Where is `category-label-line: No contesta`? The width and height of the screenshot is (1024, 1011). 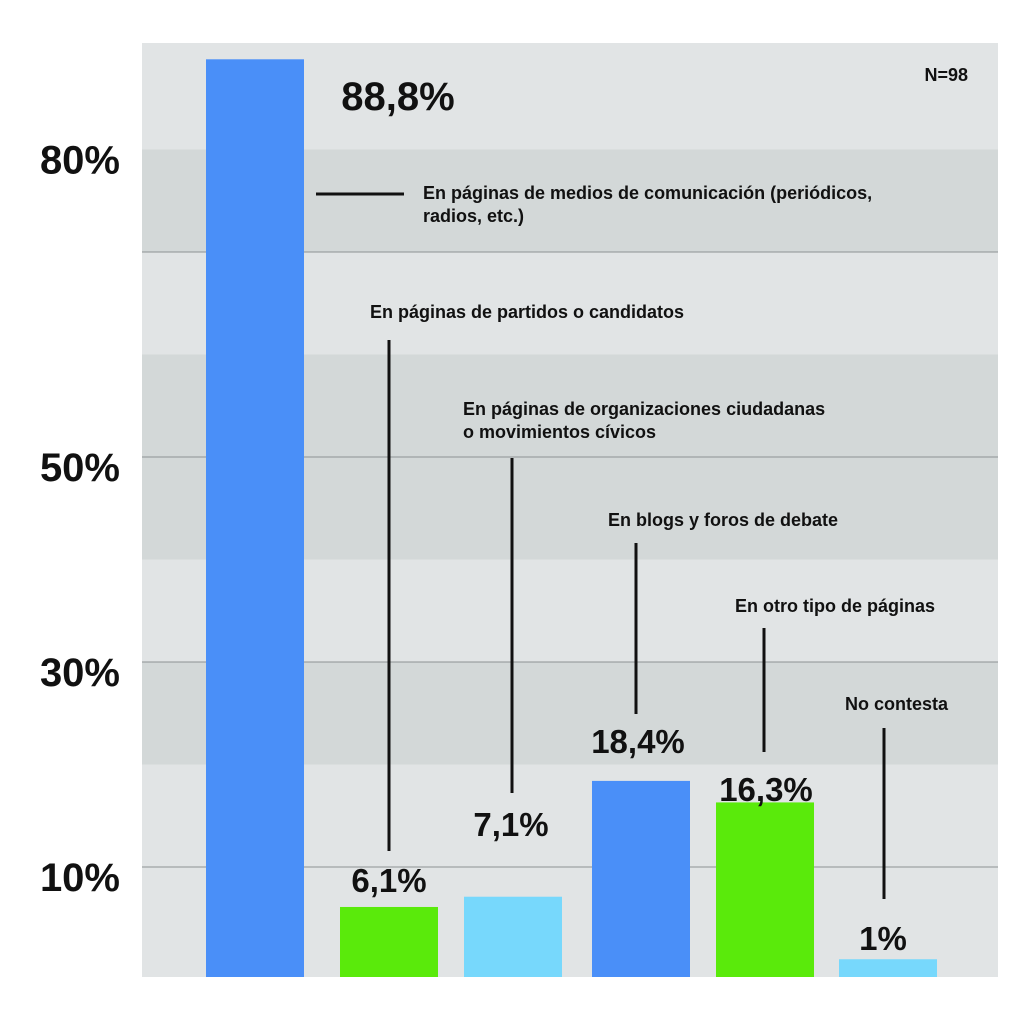
category-label-line: No contesta is located at coordinates (897, 704).